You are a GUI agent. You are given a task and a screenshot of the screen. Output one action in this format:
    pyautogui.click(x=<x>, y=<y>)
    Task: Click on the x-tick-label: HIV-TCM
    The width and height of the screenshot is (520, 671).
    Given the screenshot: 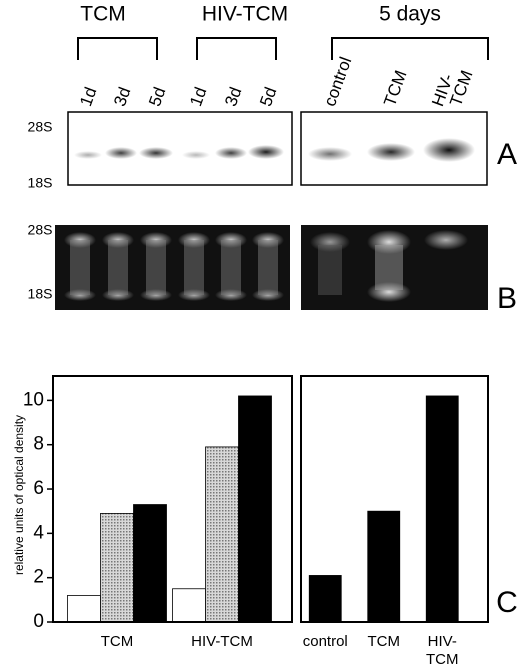 What is the action you would take?
    pyautogui.click(x=222, y=641)
    